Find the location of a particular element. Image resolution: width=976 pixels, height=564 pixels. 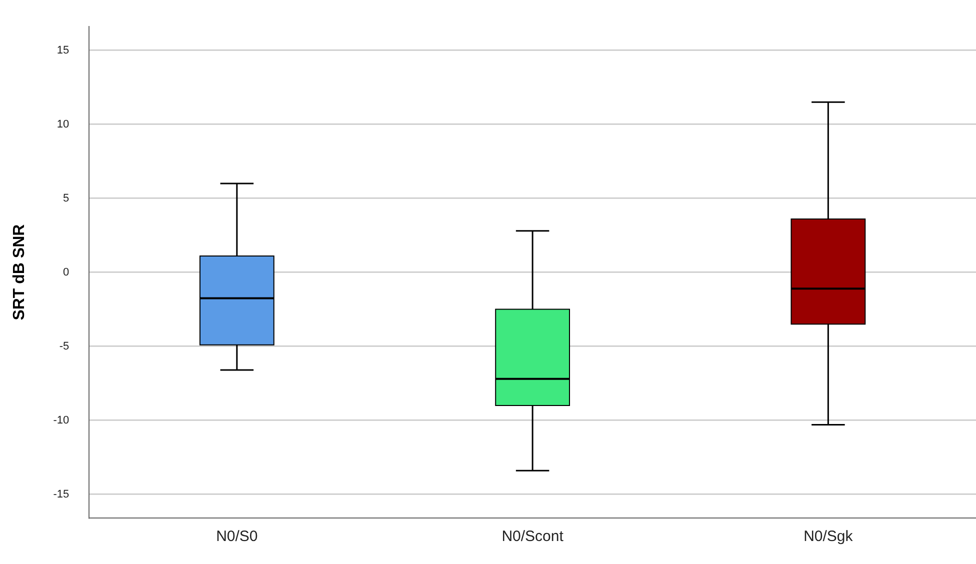

x-tick-label: N0/Sgk is located at coordinates (829, 537).